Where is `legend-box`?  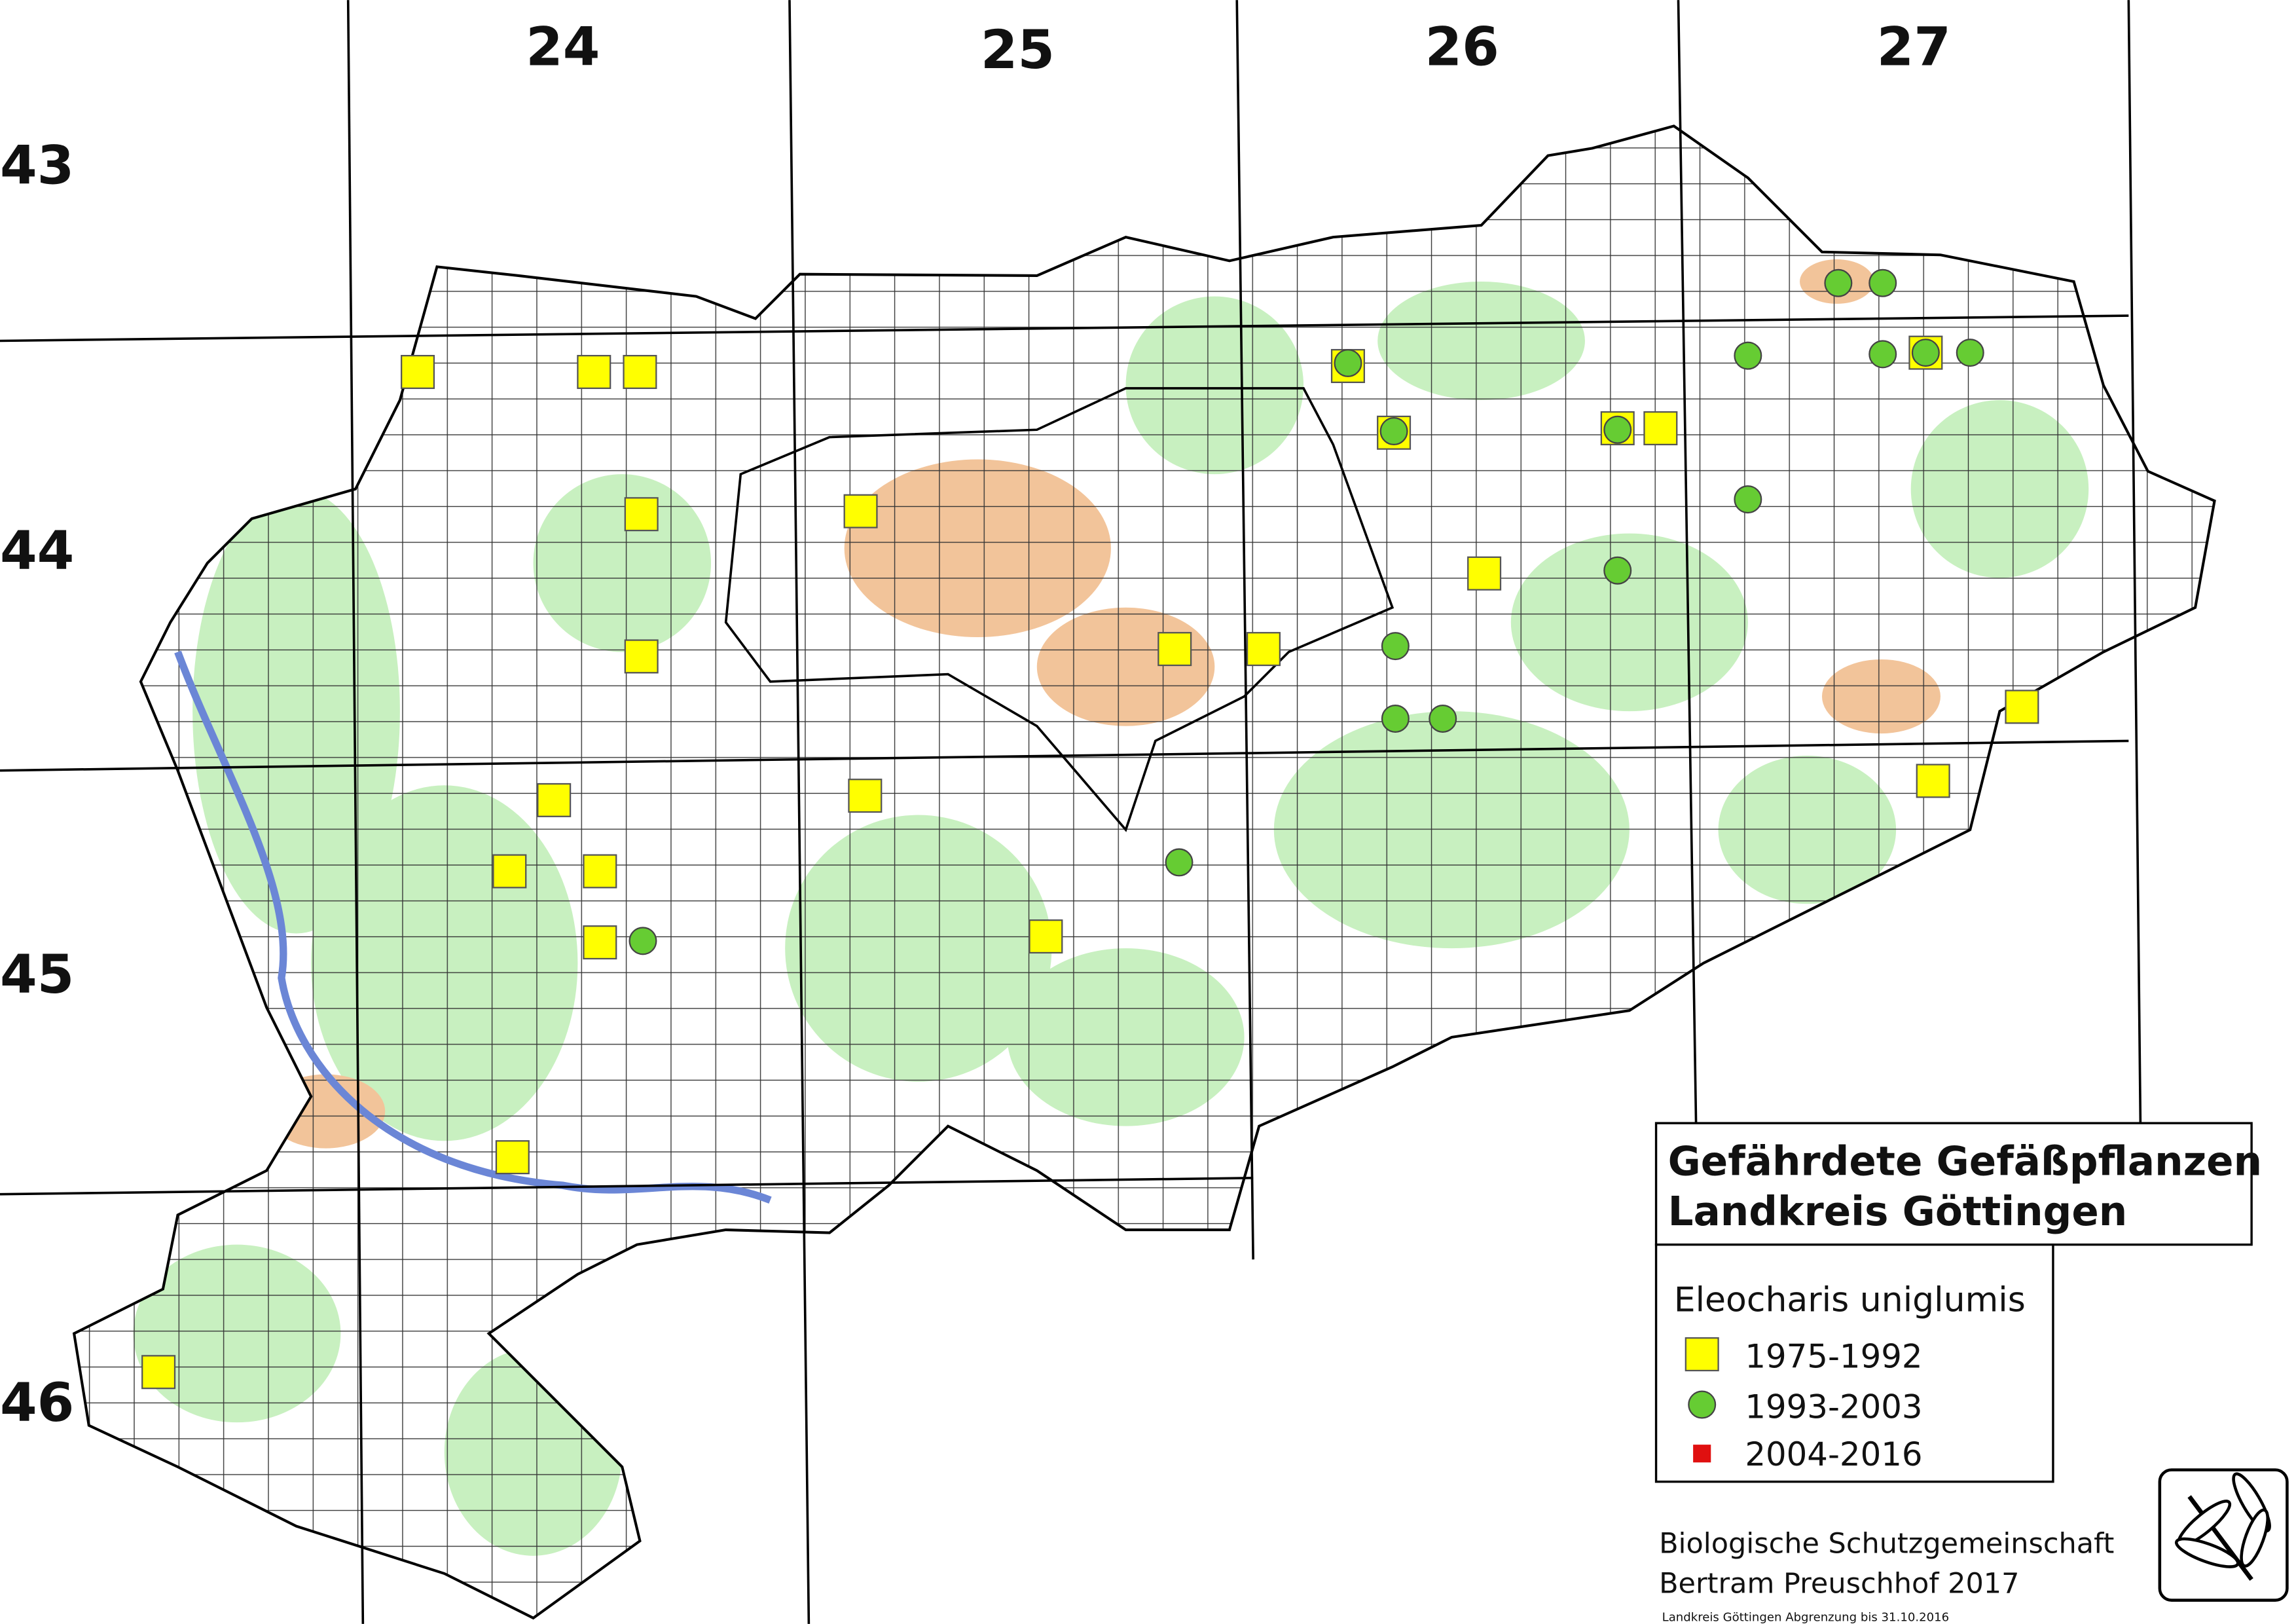 legend-box is located at coordinates (1854, 1363).